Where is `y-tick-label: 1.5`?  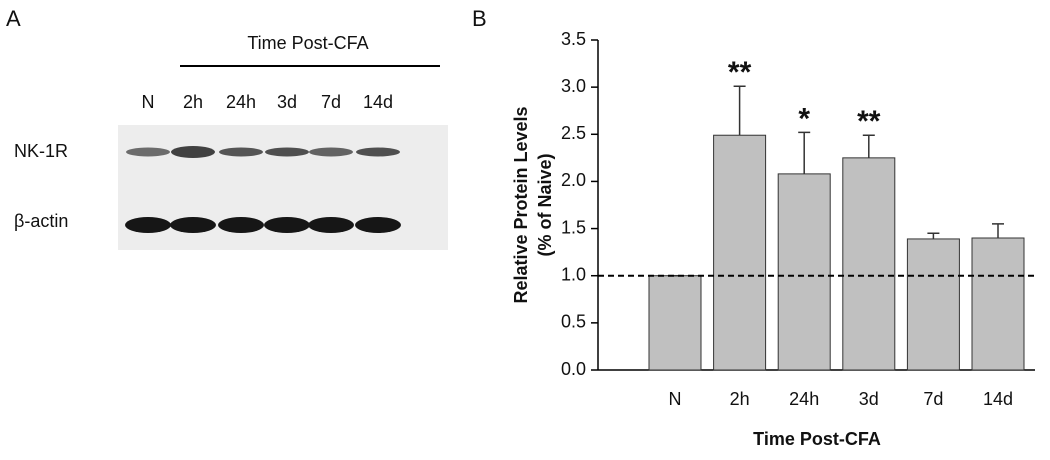
y-tick-label: 1.5 is located at coordinates (573, 227).